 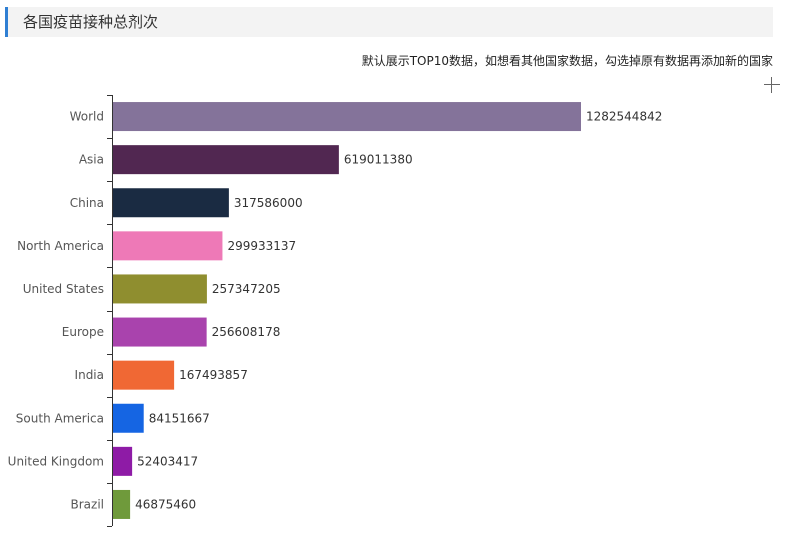 What do you see at coordinates (226, 160) in the screenshot?
I see `bar-asia` at bounding box center [226, 160].